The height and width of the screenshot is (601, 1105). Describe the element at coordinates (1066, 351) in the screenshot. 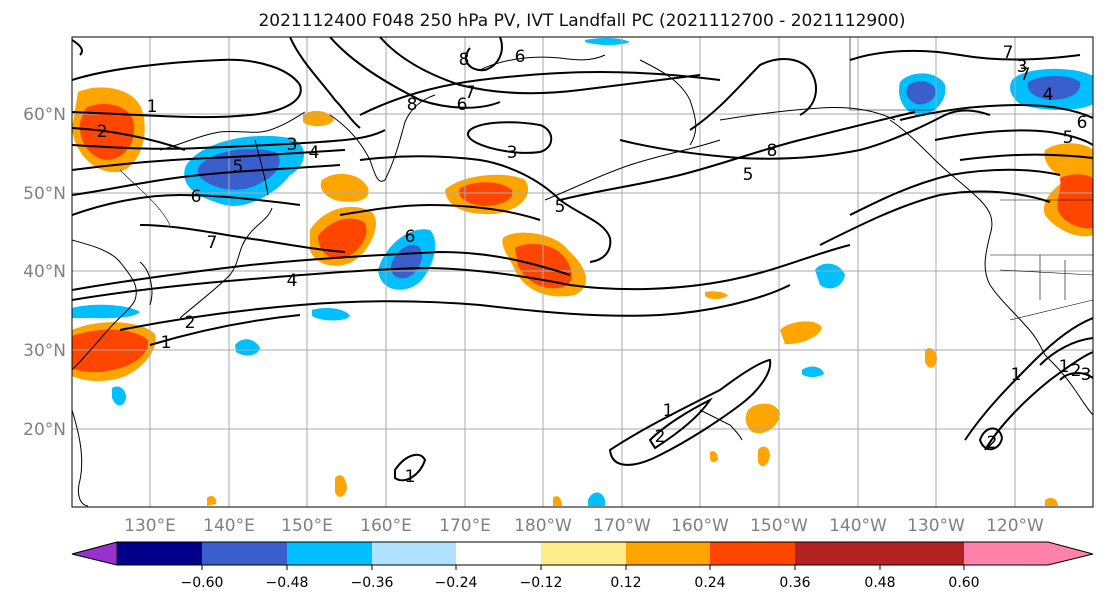

I see `contour-3-southeast` at that location.